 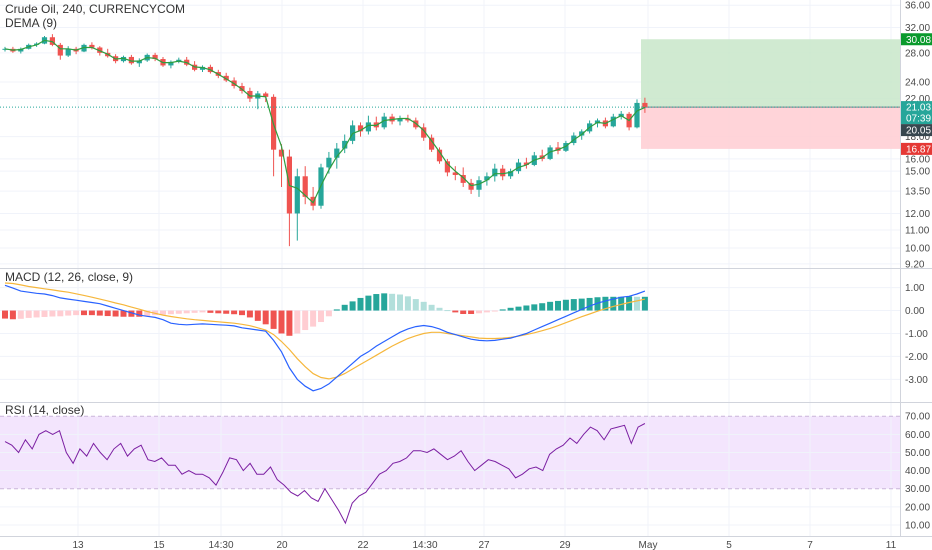 What do you see at coordinates (484, 545) in the screenshot?
I see `time-axis: 13 15 14:30 20 22 14:30 27 29 May 5 7 11` at bounding box center [484, 545].